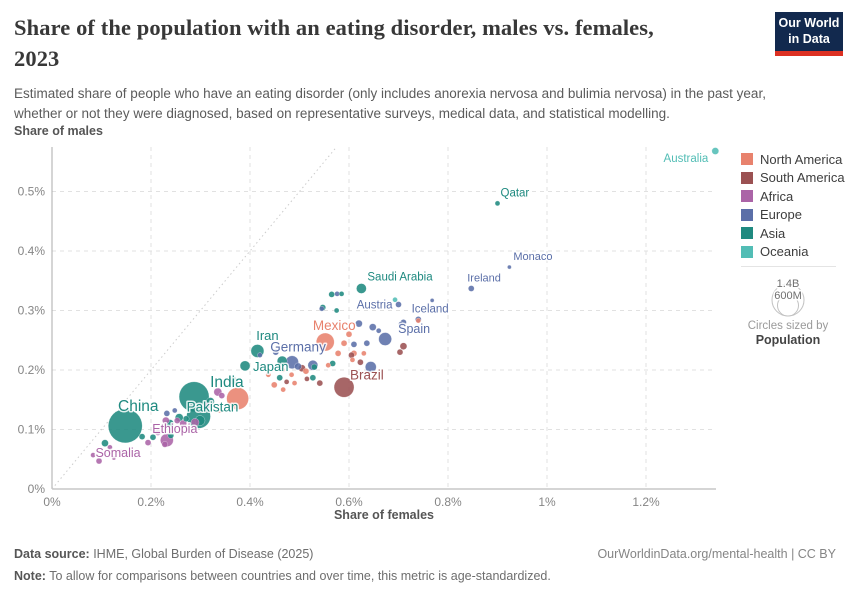  I want to click on data-point-austria, so click(398, 304).